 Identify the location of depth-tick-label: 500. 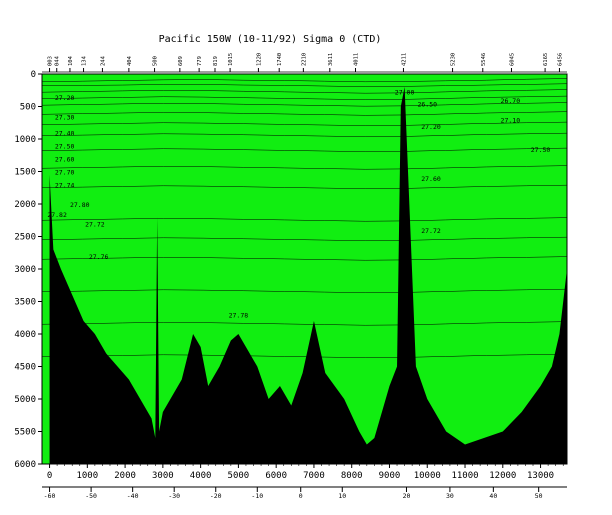
(28, 108).